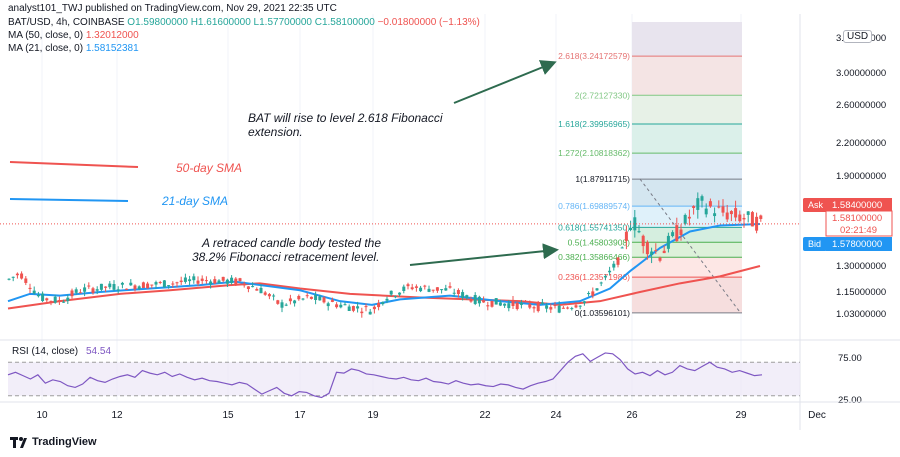 The image size is (900, 457). Describe the element at coordinates (73, 35) in the screenshot. I see `ma50-legend: MA (50, close, 0) 1.32012000` at that location.